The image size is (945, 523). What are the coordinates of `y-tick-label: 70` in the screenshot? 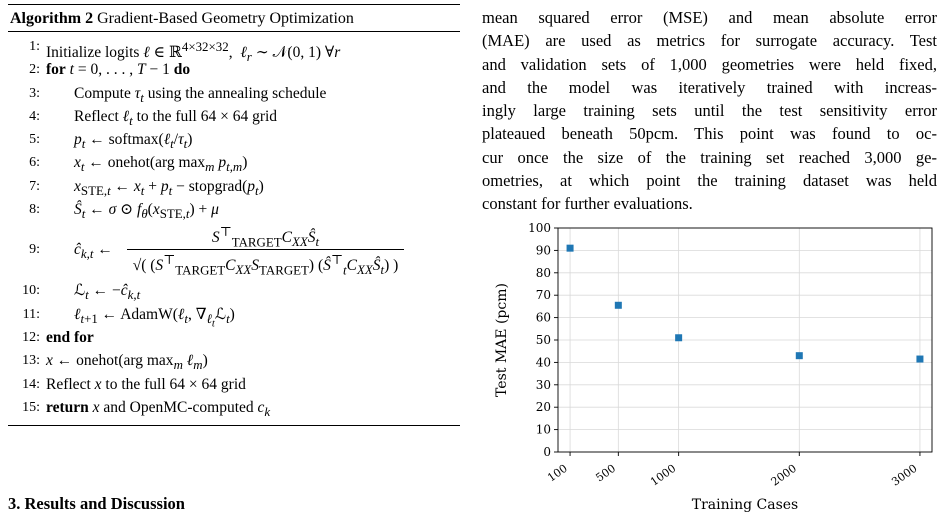 It's located at (543, 295).